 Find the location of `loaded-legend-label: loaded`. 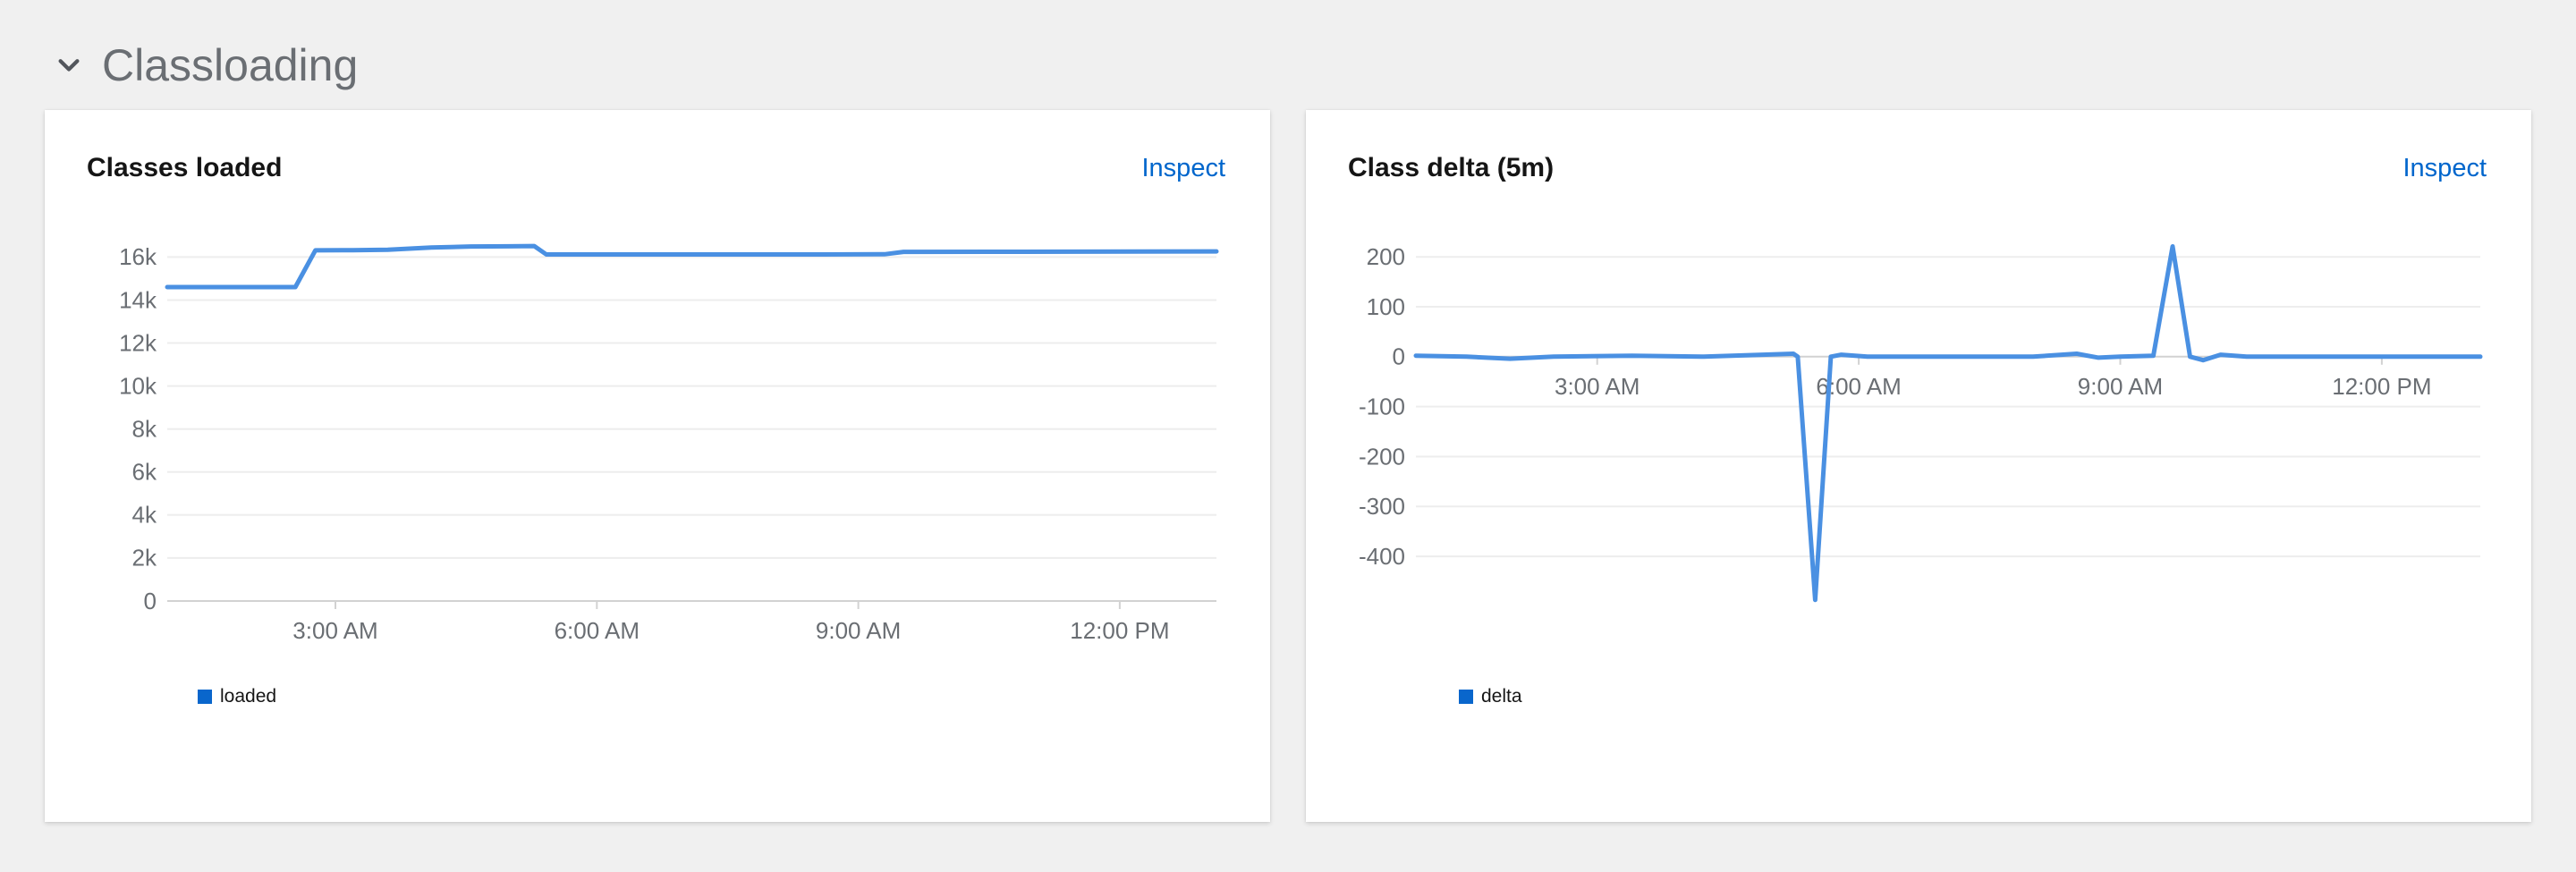

loaded-legend-label: loaded is located at coordinates (248, 696).